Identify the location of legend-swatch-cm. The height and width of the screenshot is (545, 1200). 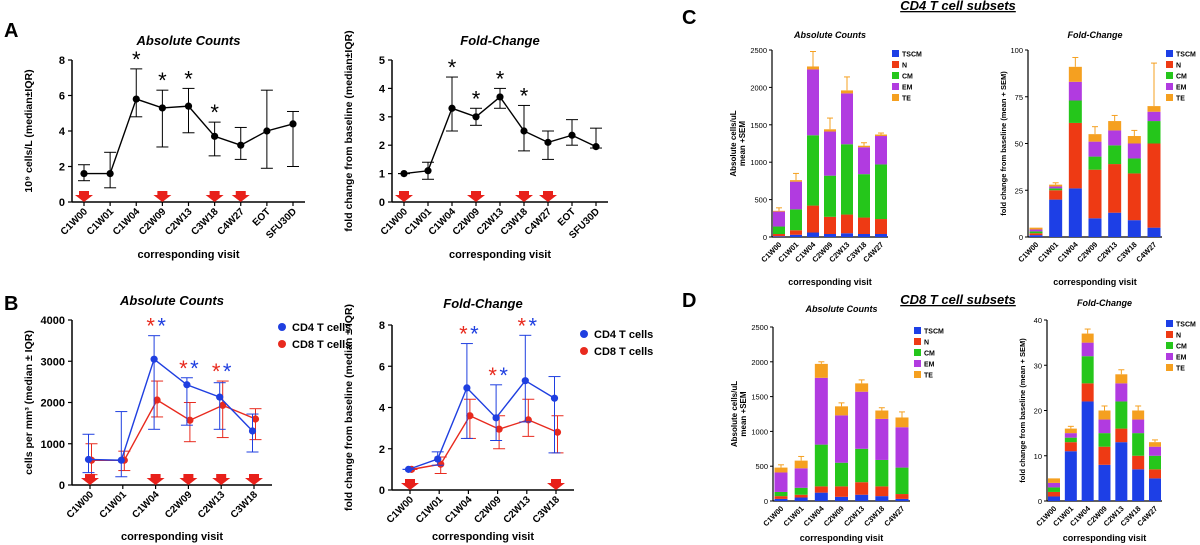
(1169, 345).